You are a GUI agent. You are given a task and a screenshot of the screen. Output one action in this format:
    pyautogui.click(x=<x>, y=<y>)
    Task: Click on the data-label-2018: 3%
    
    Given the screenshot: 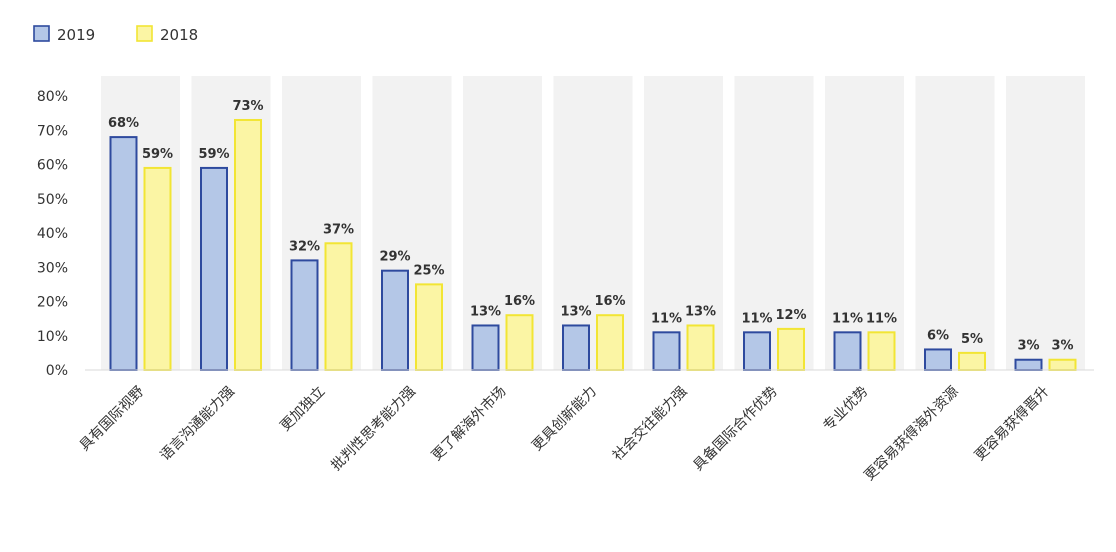 What is the action you would take?
    pyautogui.click(x=1062, y=346)
    